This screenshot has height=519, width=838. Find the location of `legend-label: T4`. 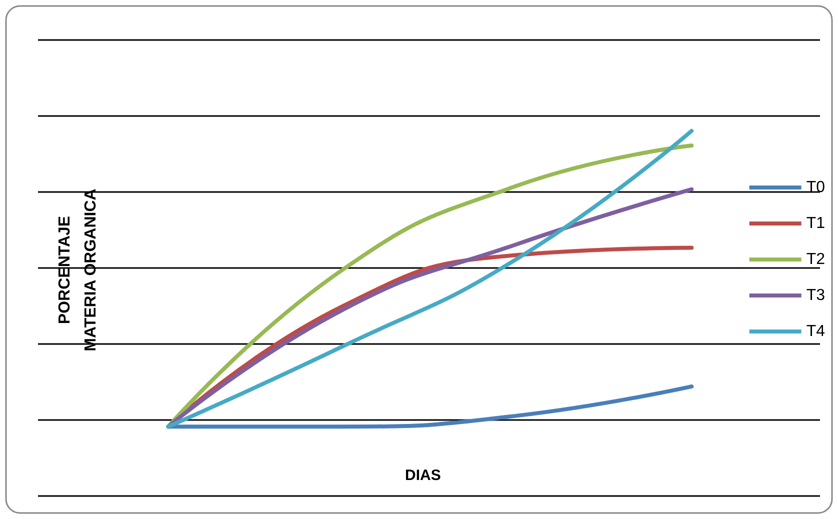

legend-label: T4 is located at coordinates (816, 331).